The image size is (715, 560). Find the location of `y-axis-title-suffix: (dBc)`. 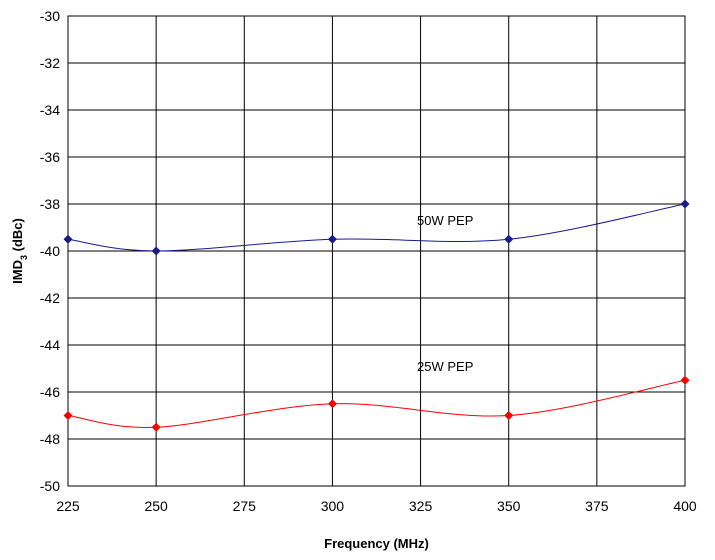

y-axis-title-suffix: (dBc) is located at coordinates (17, 236).